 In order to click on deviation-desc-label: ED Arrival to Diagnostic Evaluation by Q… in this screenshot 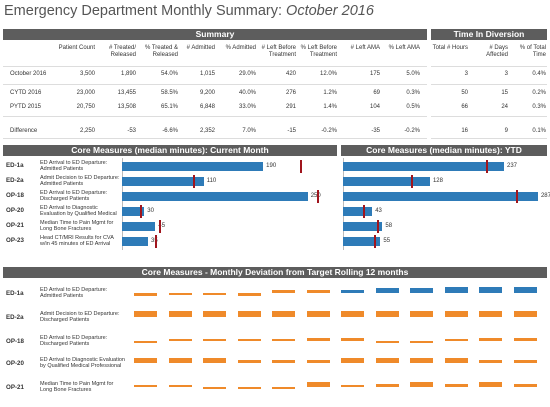, I will do `click(82, 363)`.